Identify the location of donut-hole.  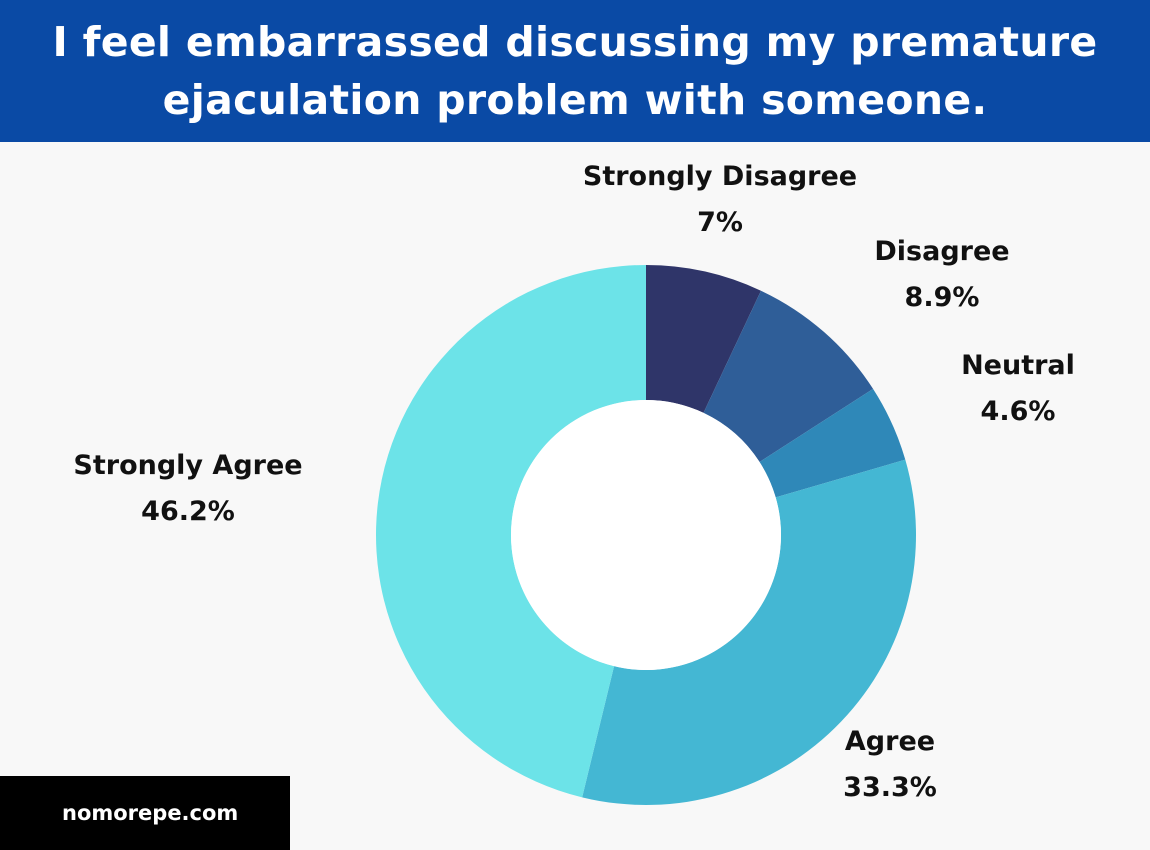
(646, 535).